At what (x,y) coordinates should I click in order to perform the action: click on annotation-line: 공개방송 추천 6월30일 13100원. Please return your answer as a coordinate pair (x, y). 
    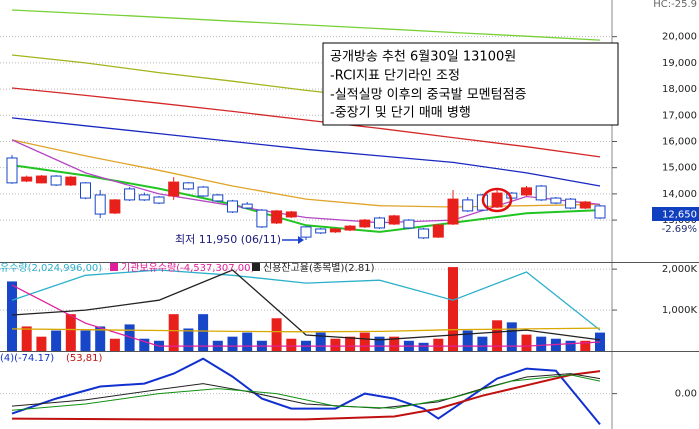
    Looking at the image, I should click on (423, 57).